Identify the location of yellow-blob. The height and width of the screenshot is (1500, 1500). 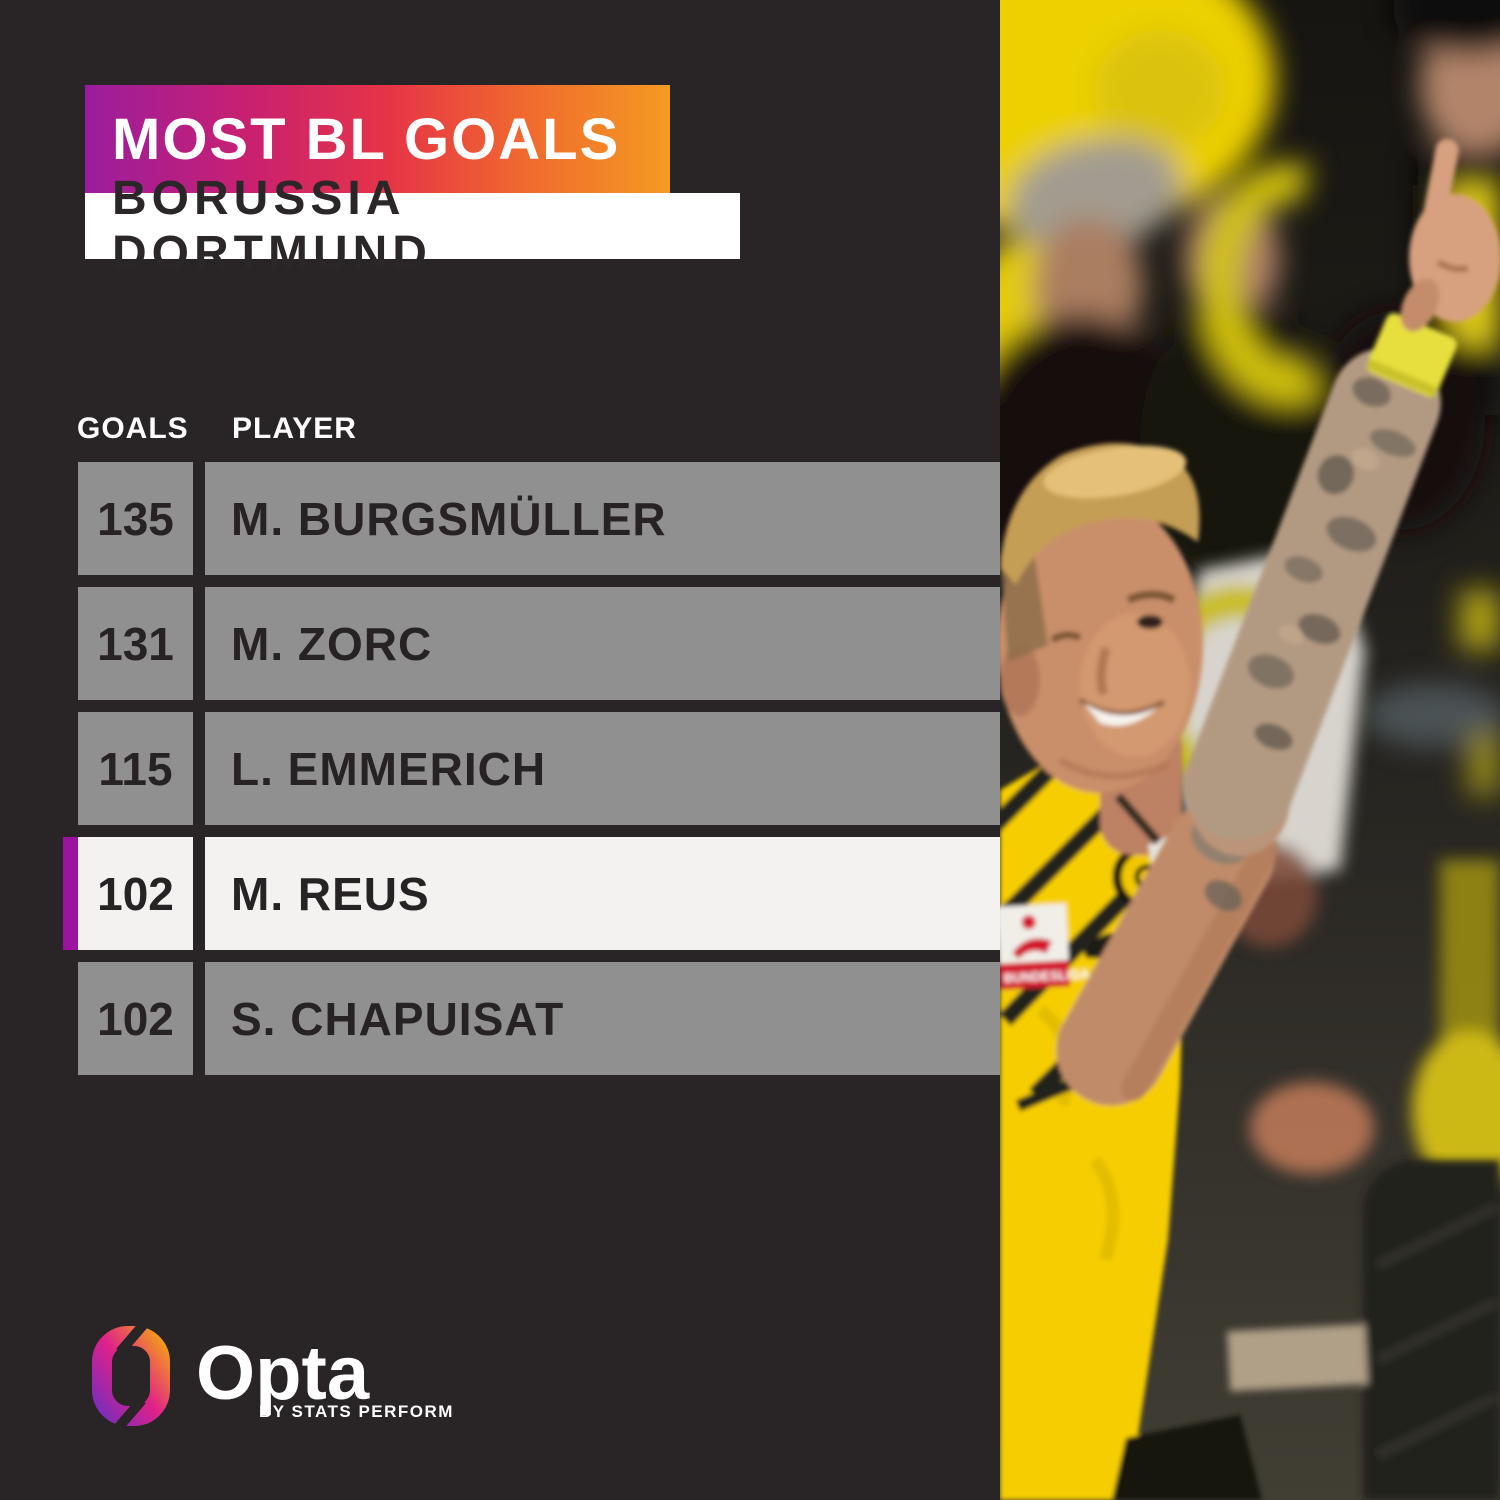
(1456, 1110).